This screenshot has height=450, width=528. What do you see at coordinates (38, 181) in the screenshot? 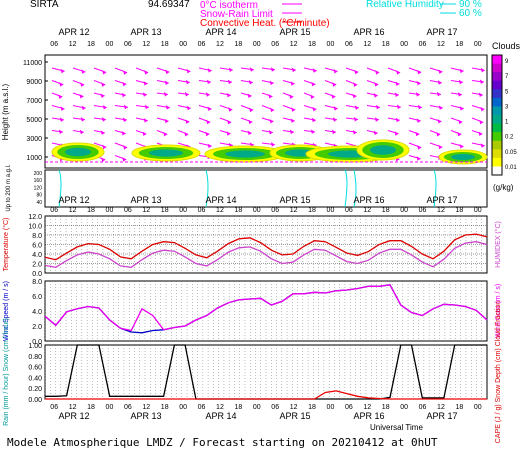
I see `low-tick-label: 160` at bounding box center [38, 181].